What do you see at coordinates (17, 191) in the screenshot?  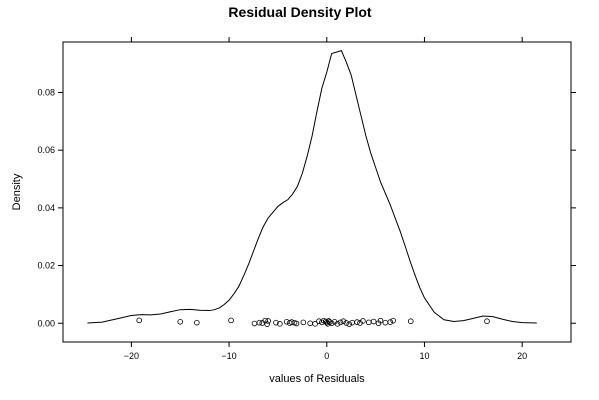 I see `y-axis-label: Density` at bounding box center [17, 191].